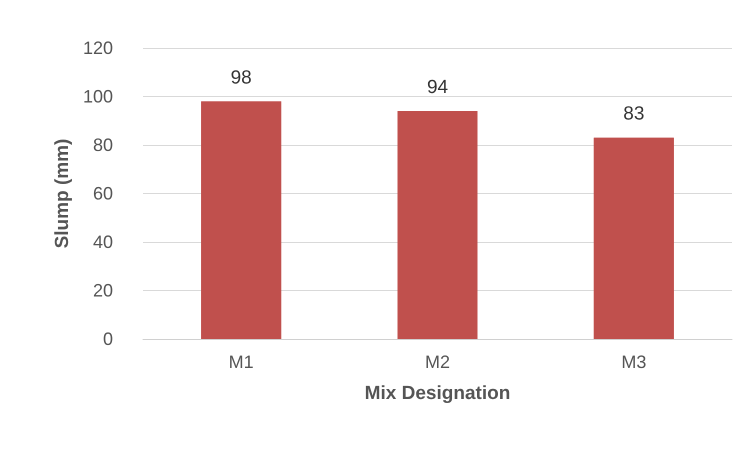 The image size is (755, 457). What do you see at coordinates (63, 193) in the screenshot?
I see `y-axis-title: Slump (mm)` at bounding box center [63, 193].